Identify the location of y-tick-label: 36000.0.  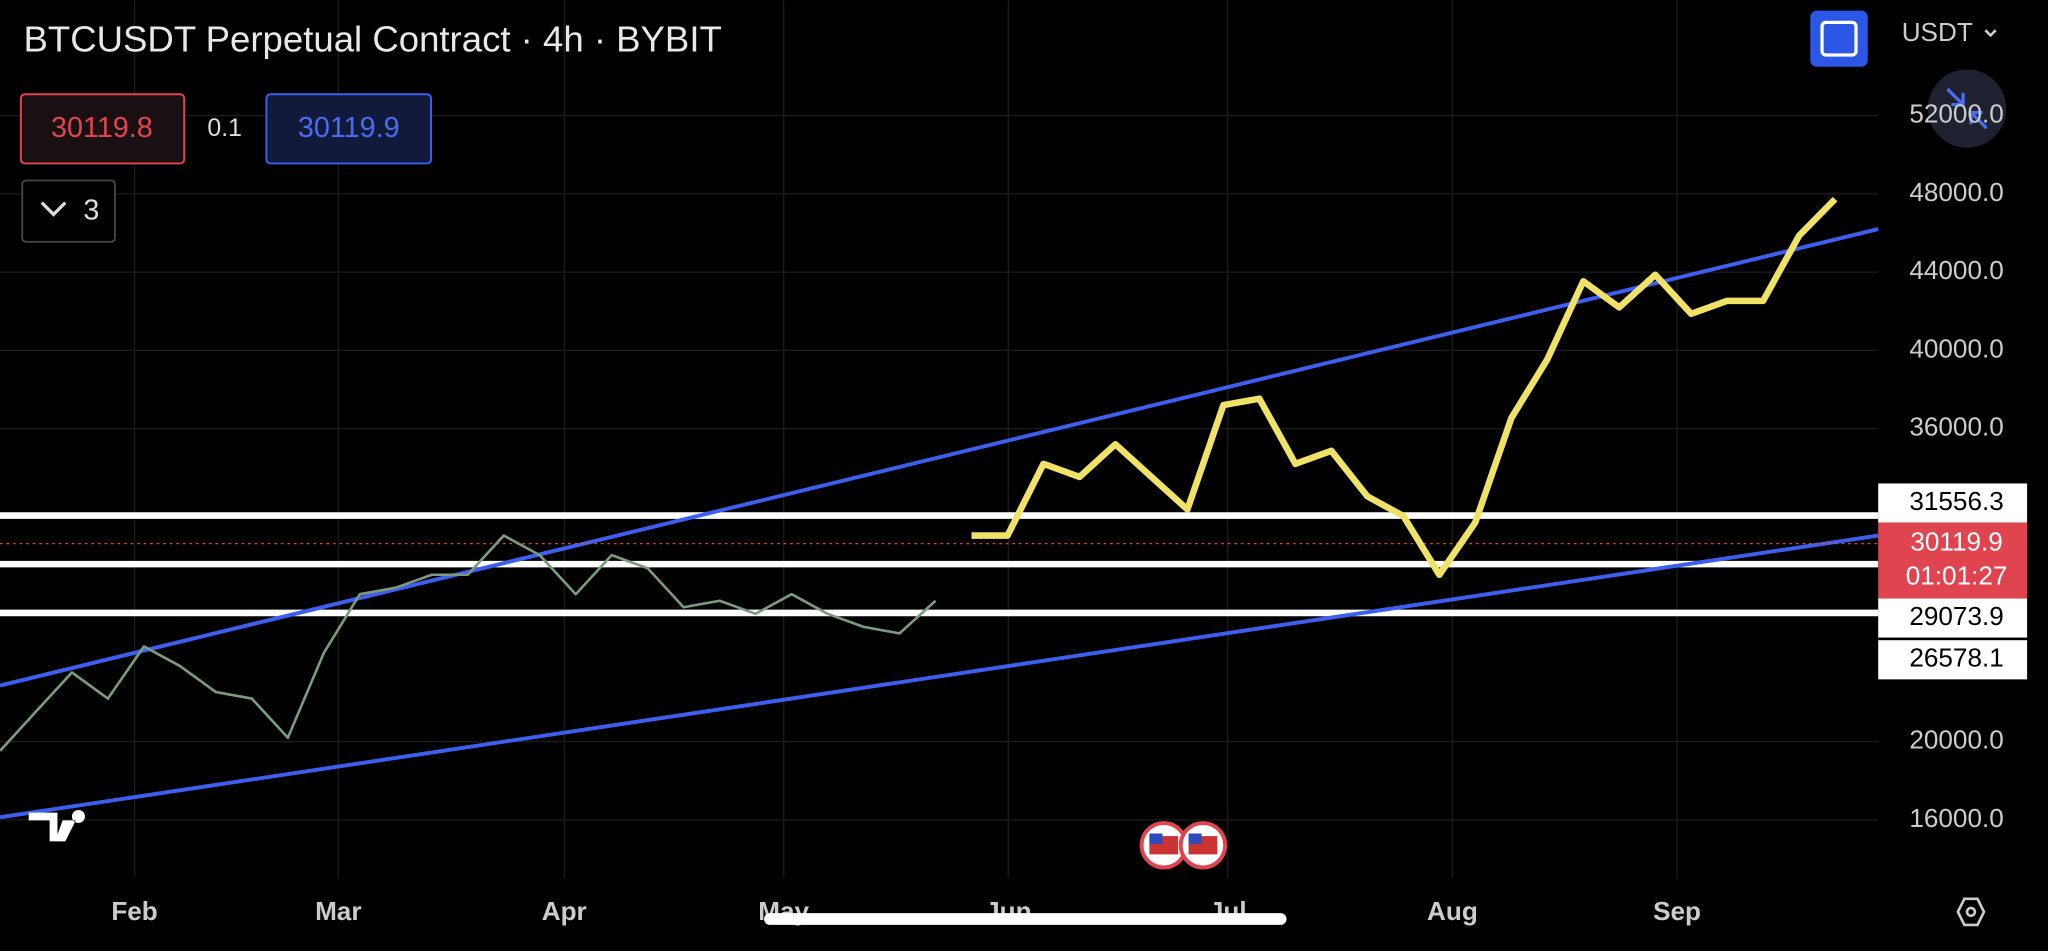
(1956, 427).